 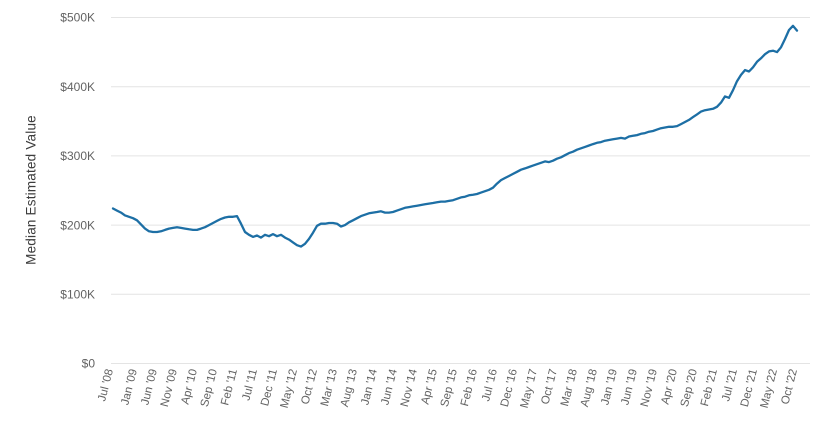 What do you see at coordinates (129, 387) in the screenshot?
I see `x-axis-tick-label: Jan '09` at bounding box center [129, 387].